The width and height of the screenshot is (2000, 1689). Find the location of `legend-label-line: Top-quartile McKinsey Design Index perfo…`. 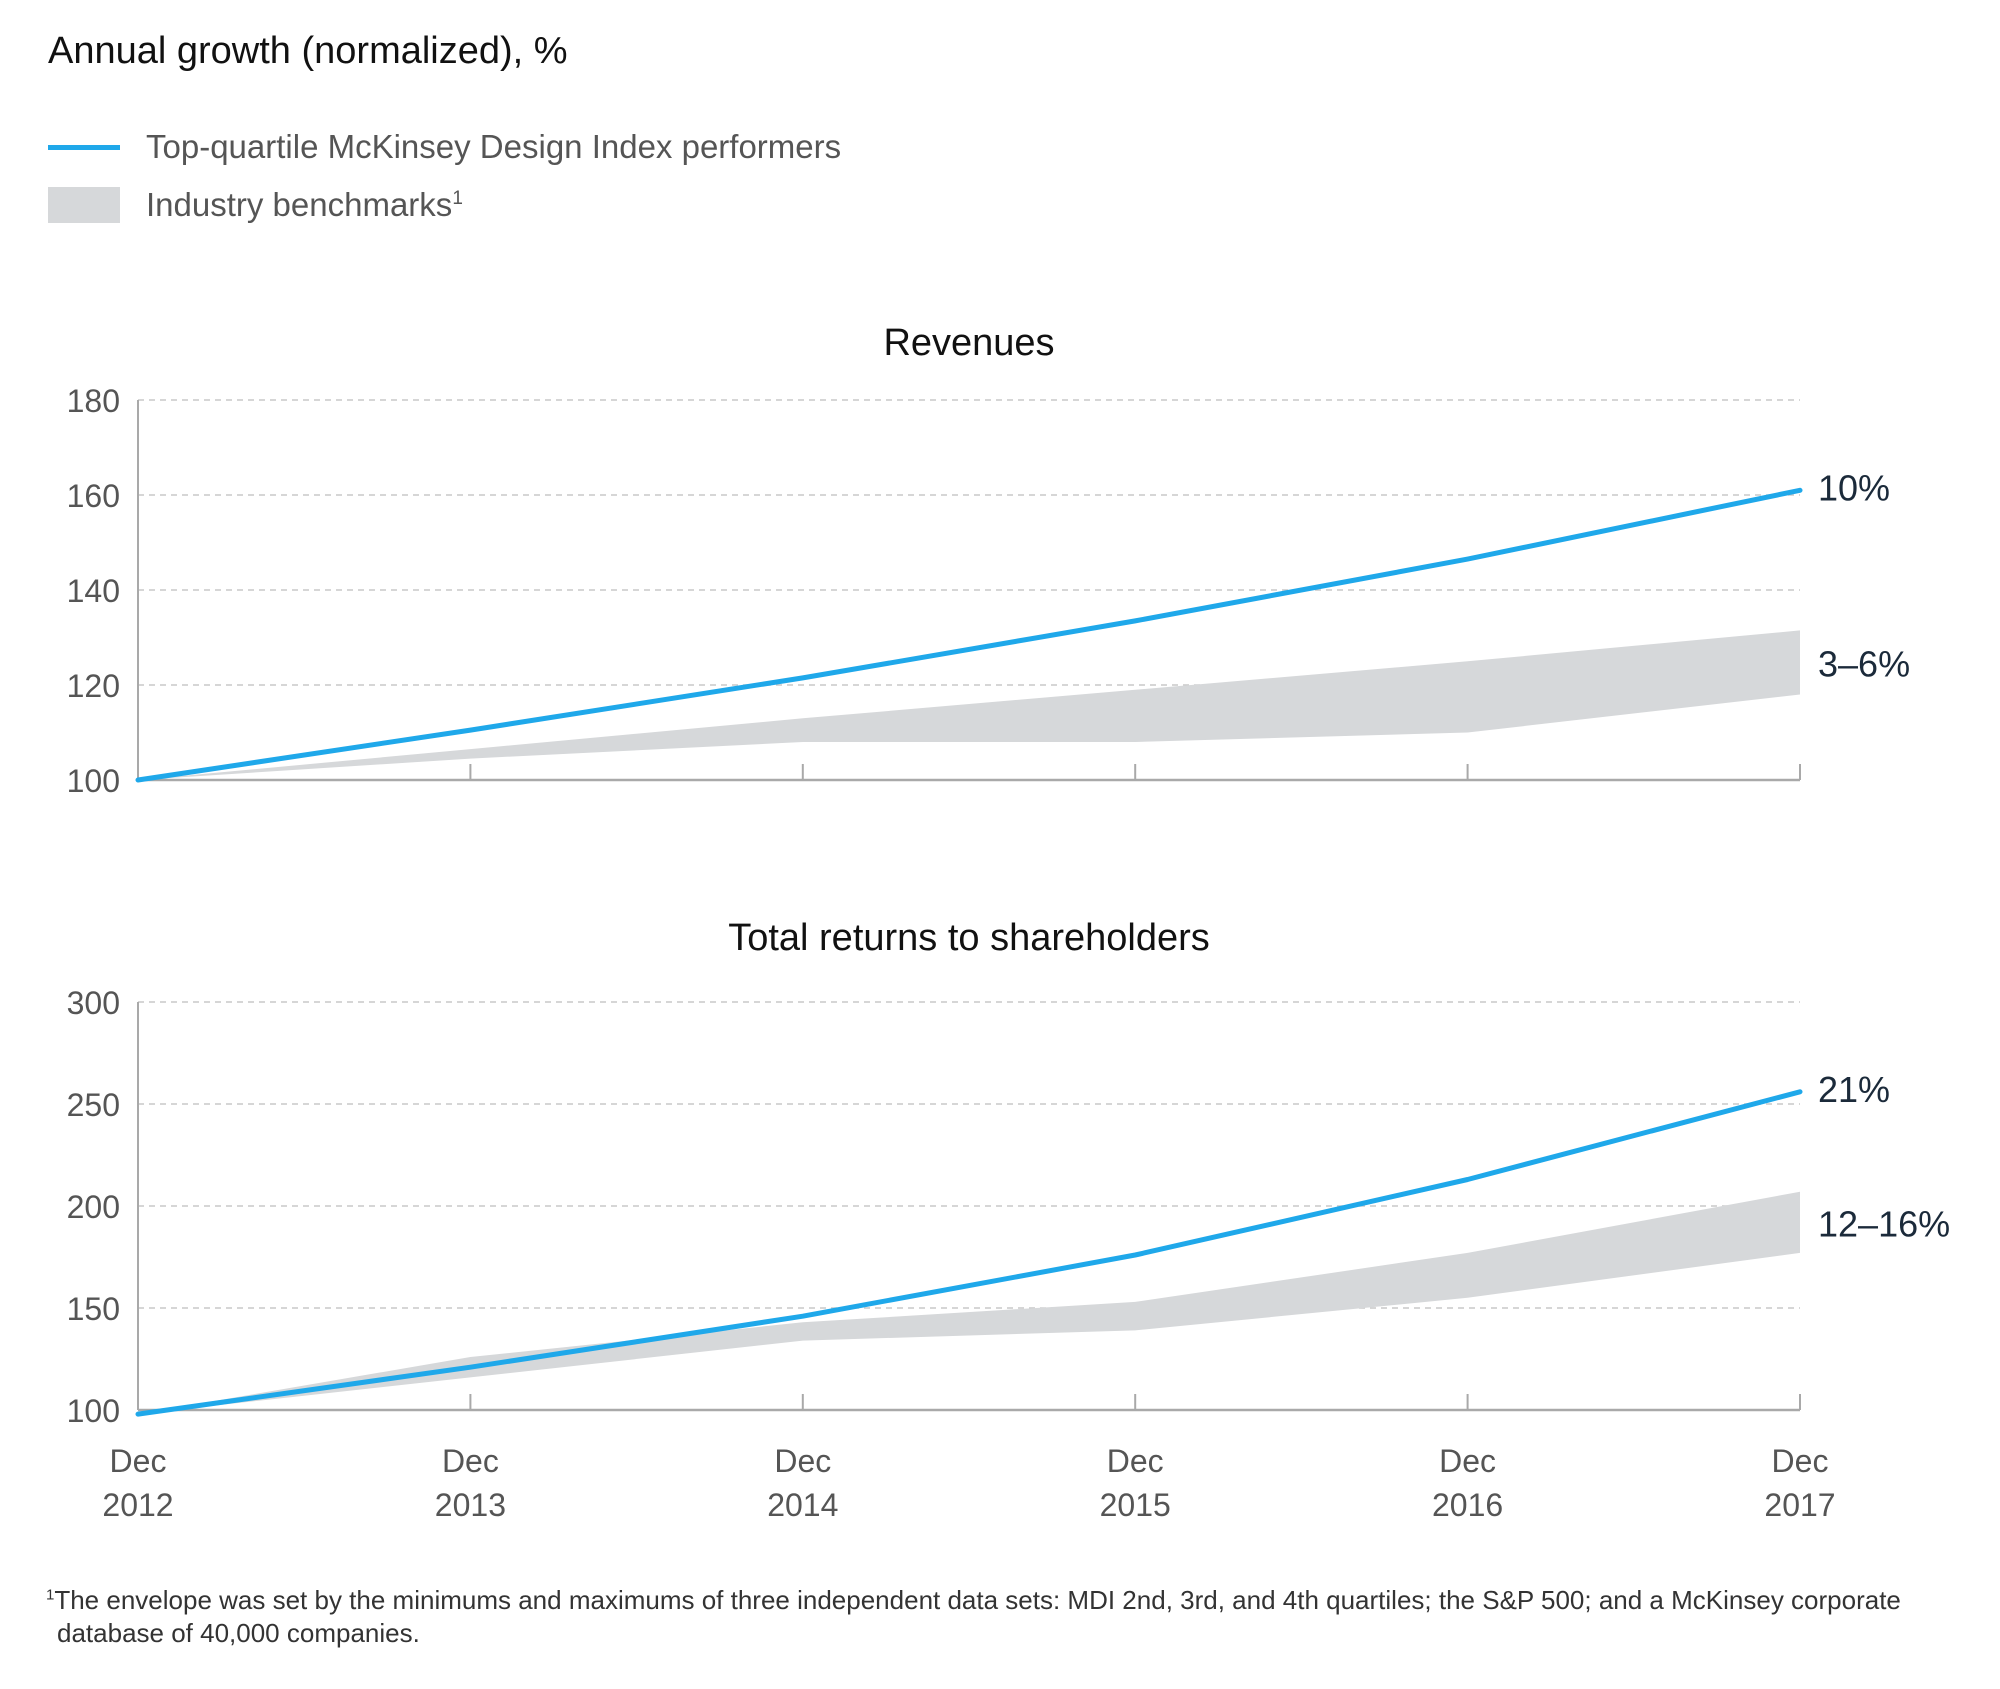

legend-label-line: Top-quartile McKinsey Design Index perfo… is located at coordinates (494, 146).